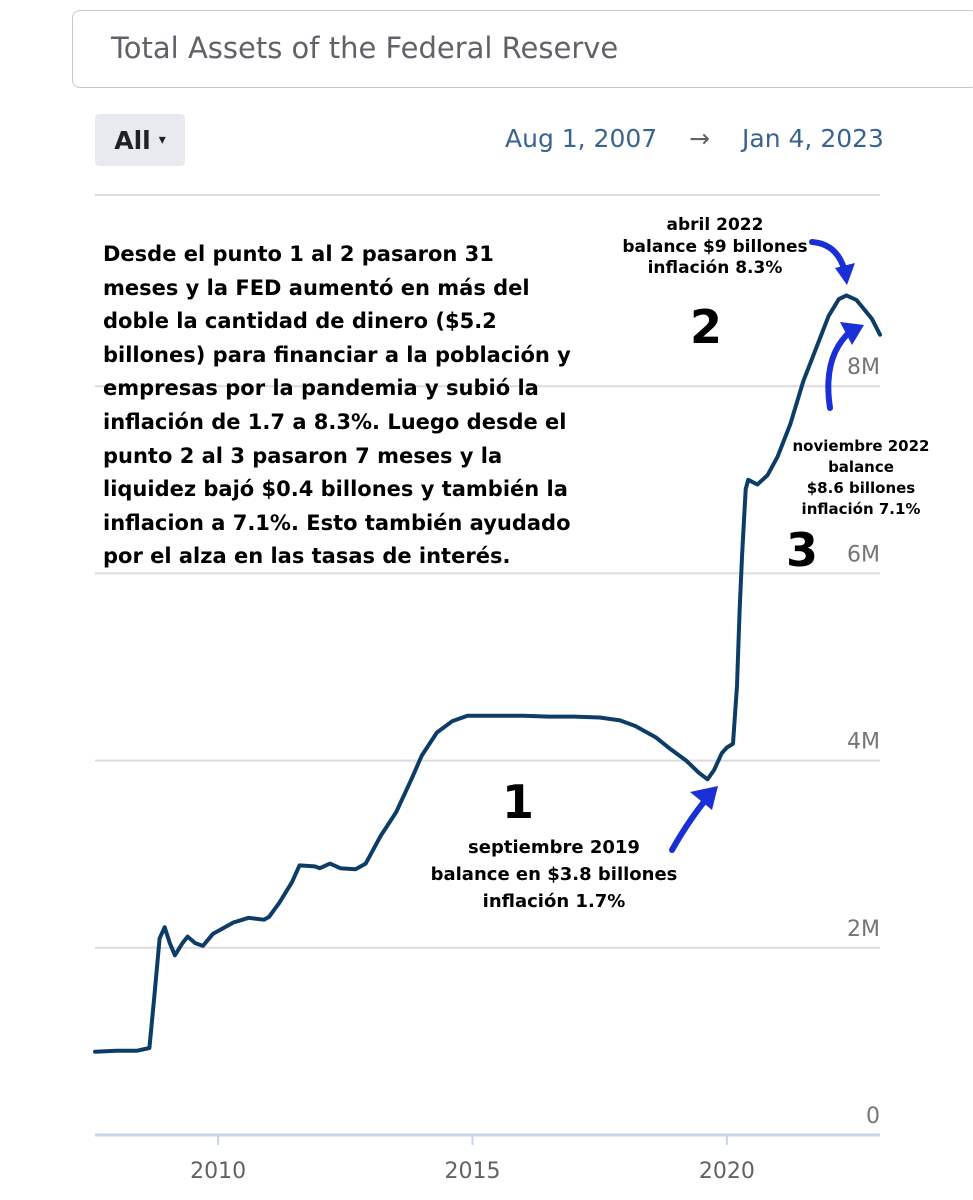  I want to click on date-range: Aug 1, 2007 → Jan 4, 2023, so click(694, 138).